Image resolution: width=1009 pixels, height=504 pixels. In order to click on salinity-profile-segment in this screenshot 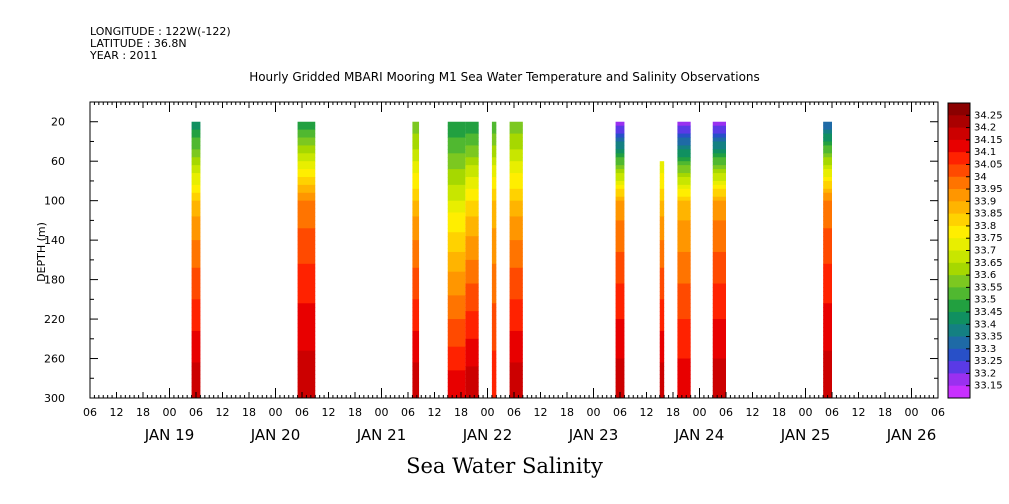, I will do `click(662, 280)`.